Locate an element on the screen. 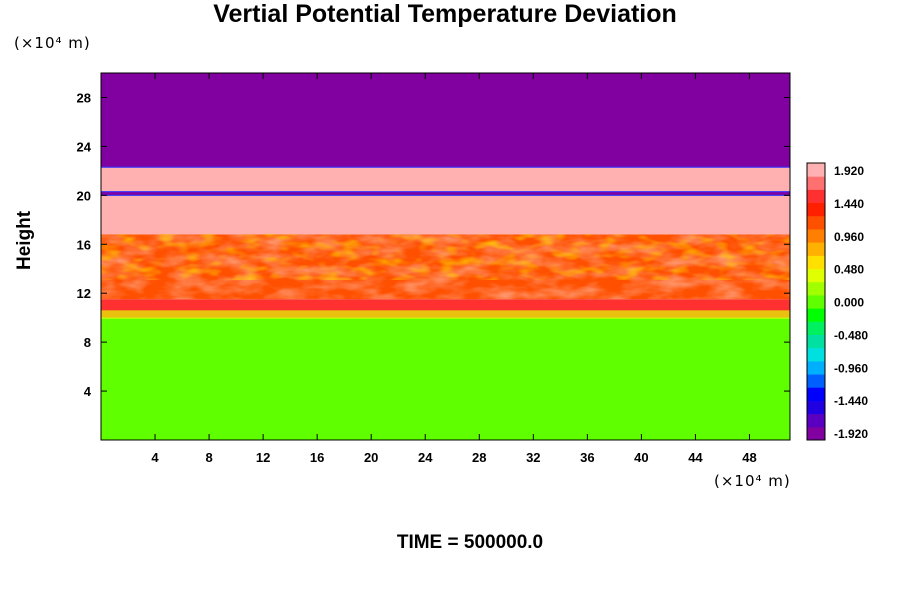 This screenshot has height=600, width=900. y-tick-label: 16 is located at coordinates (84, 244).